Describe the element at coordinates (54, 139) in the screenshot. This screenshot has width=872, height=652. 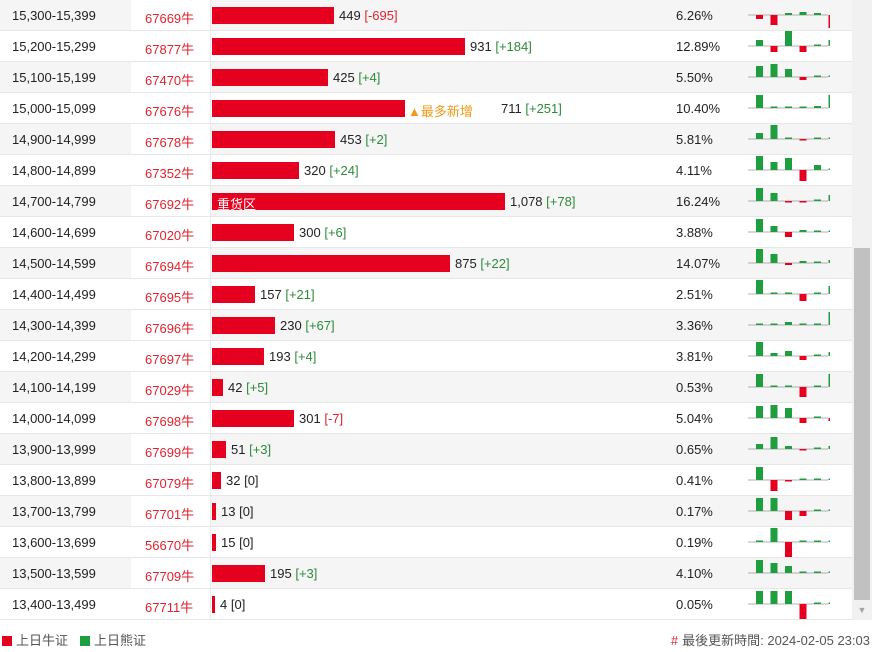
I see `price-range: 14,900-14,999` at that location.